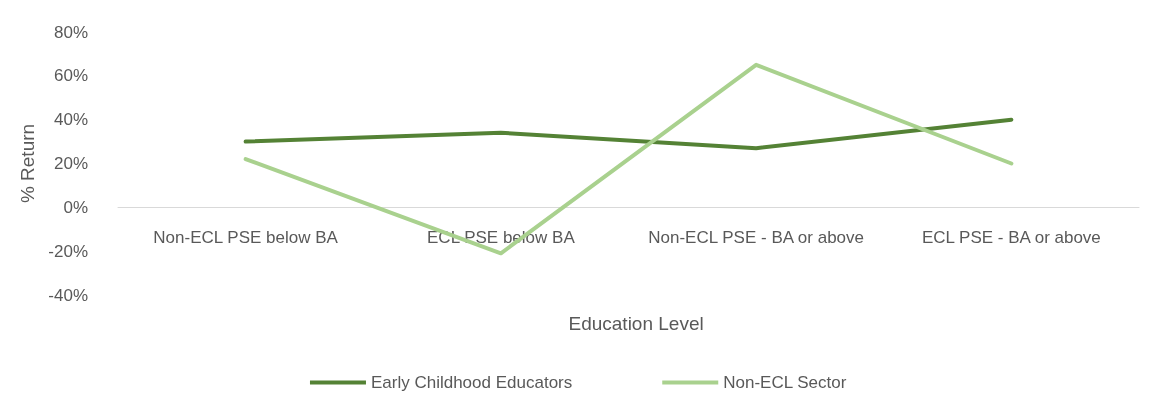 The image size is (1157, 406). I want to click on y-tick-label: 40%, so click(70, 120).